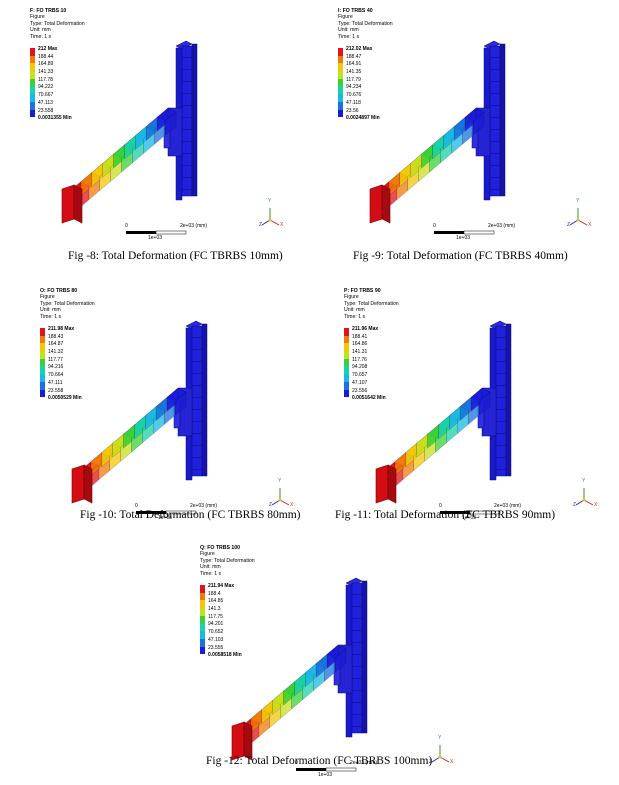 This screenshot has width=619, height=785. What do you see at coordinates (48, 11) in the screenshot?
I see `header-title: F: FO TRBS 10` at bounding box center [48, 11].